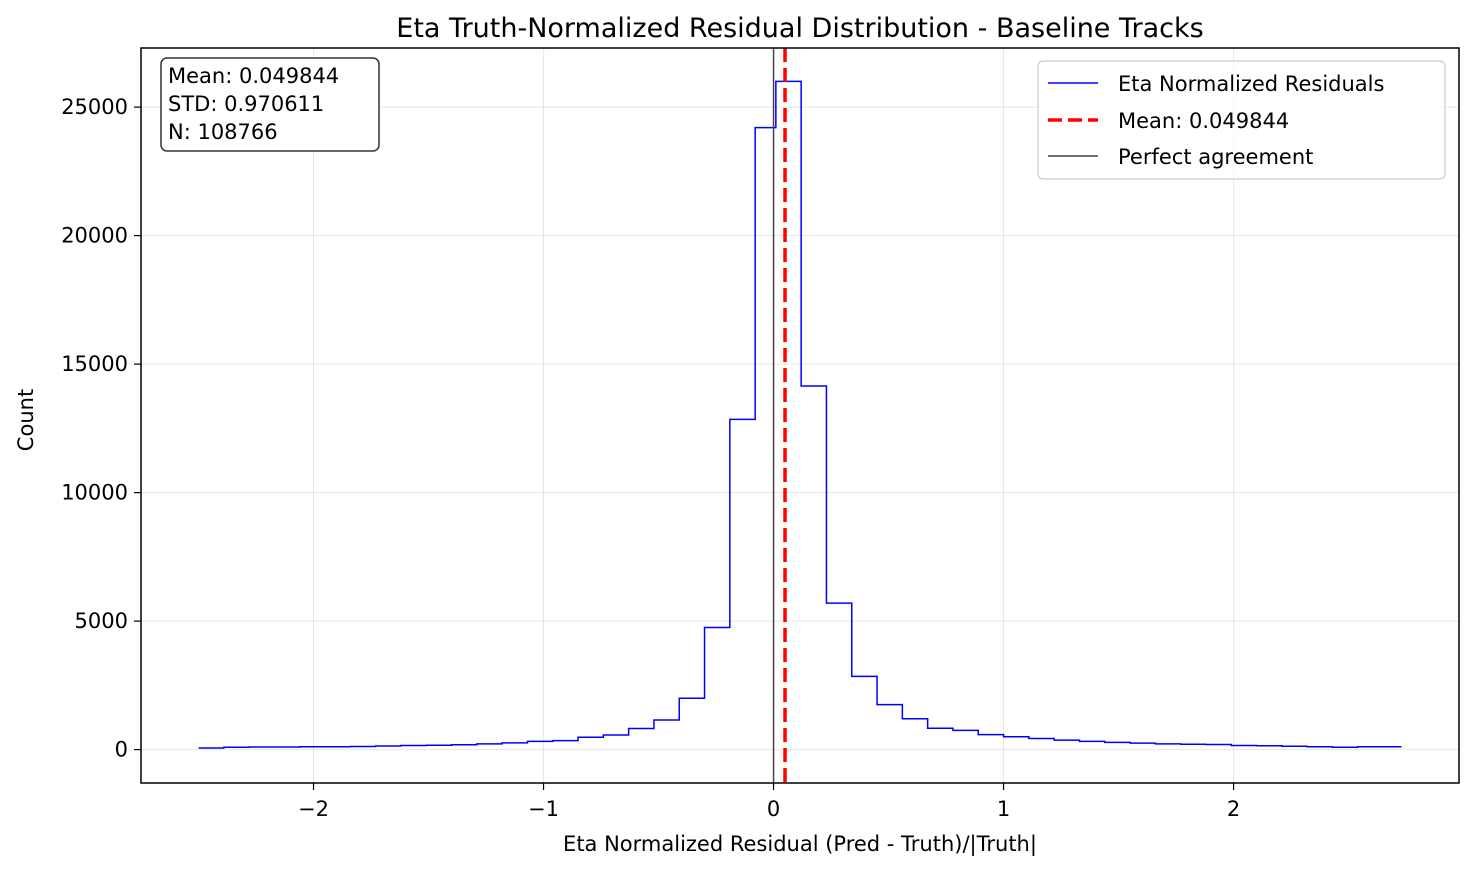  Describe the element at coordinates (94, 236) in the screenshot. I see `y-tick-label: 20000` at that location.